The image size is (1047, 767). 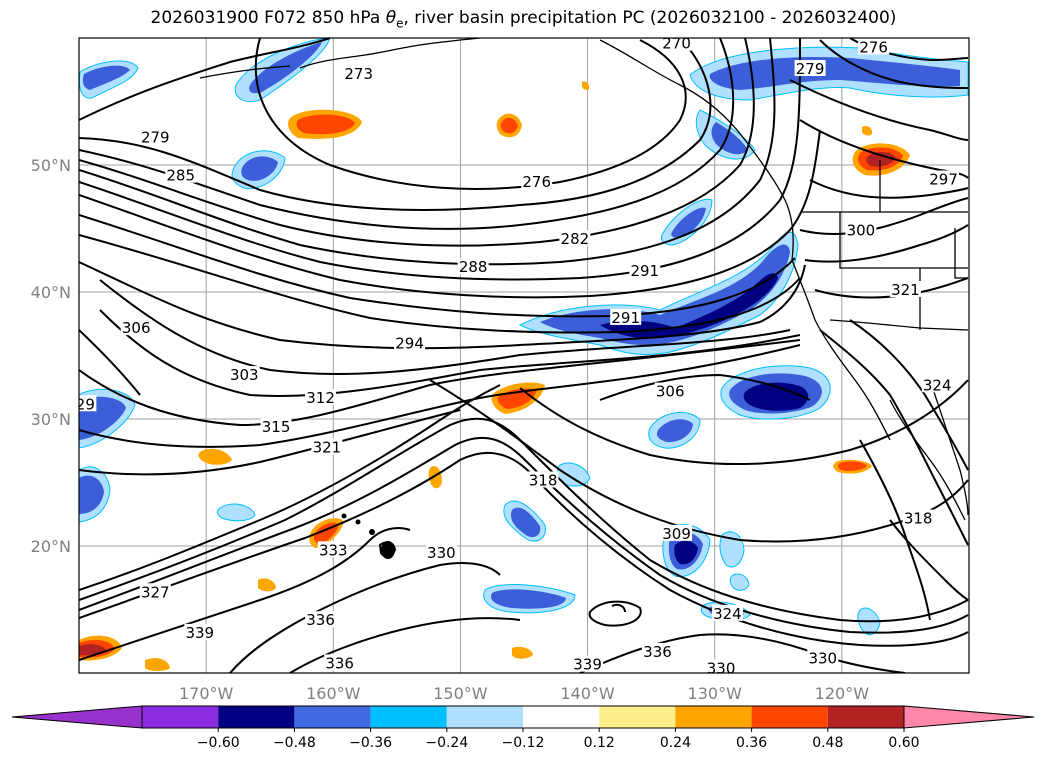 I want to click on colorbar-tick-label: −0.36, so click(x=370, y=743).